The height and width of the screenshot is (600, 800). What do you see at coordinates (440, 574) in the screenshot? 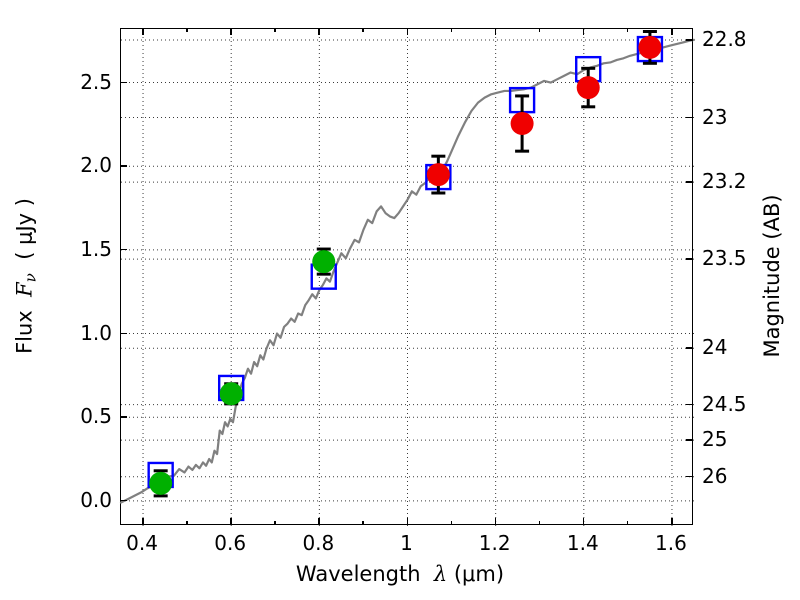
I see `lambda-symbol: λ` at bounding box center [440, 574].